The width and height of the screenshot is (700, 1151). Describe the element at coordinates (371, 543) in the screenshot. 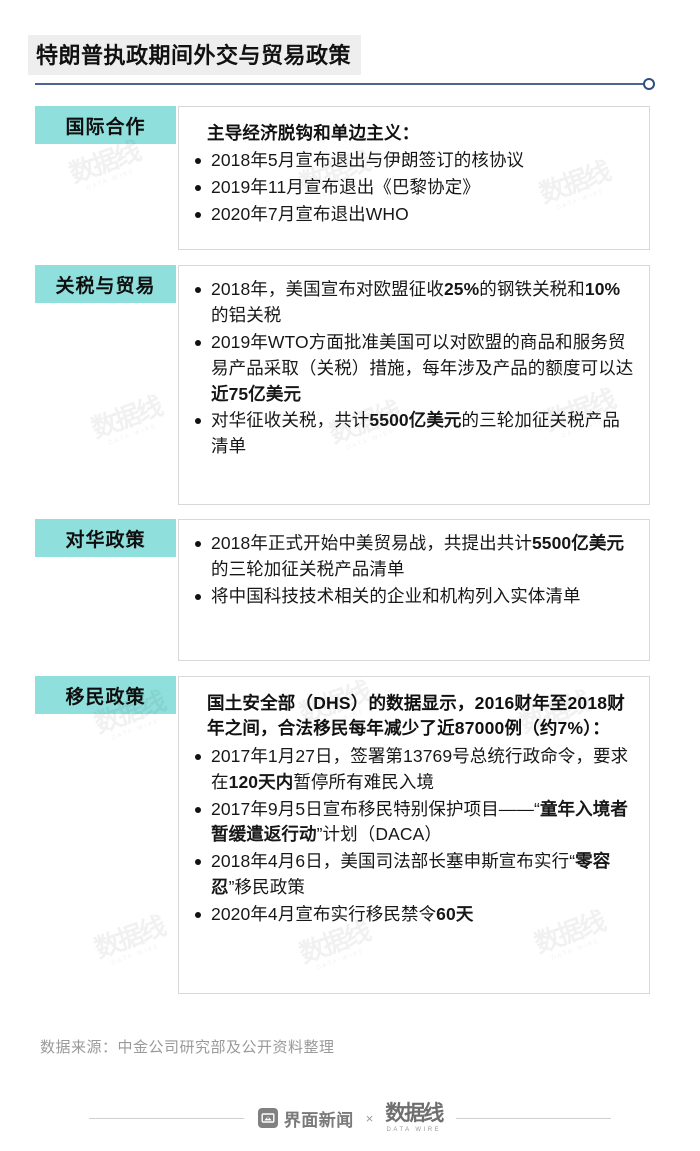

I see `bullet-text: 2018年正式开始中美贸易战，共提出共计` at that location.